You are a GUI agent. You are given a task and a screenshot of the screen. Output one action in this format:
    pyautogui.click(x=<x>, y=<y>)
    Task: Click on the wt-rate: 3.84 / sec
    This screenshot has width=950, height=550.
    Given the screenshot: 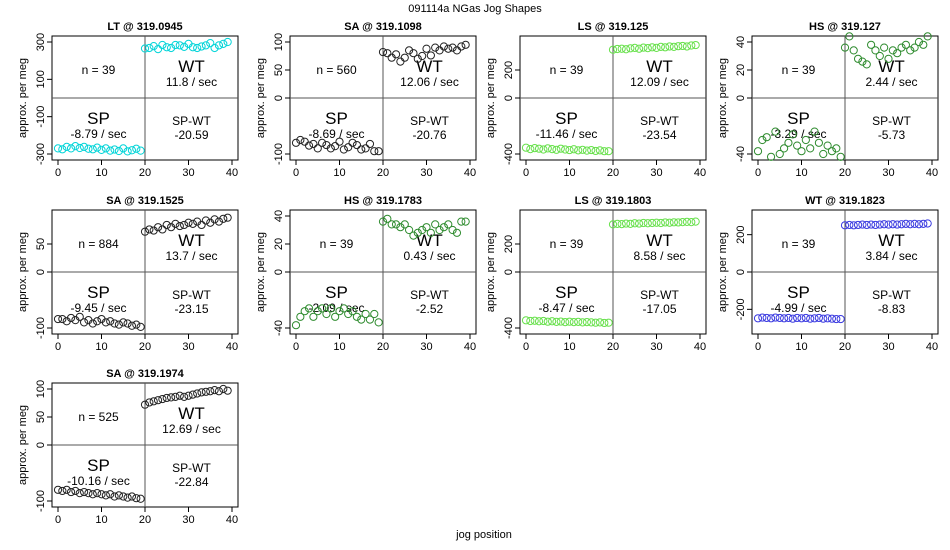 What is the action you would take?
    pyautogui.click(x=891, y=256)
    